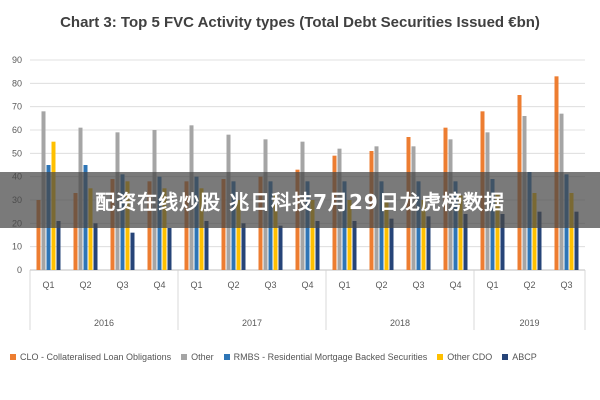  What do you see at coordinates (17, 60) in the screenshot?
I see `y-tick-label: 90` at bounding box center [17, 60].